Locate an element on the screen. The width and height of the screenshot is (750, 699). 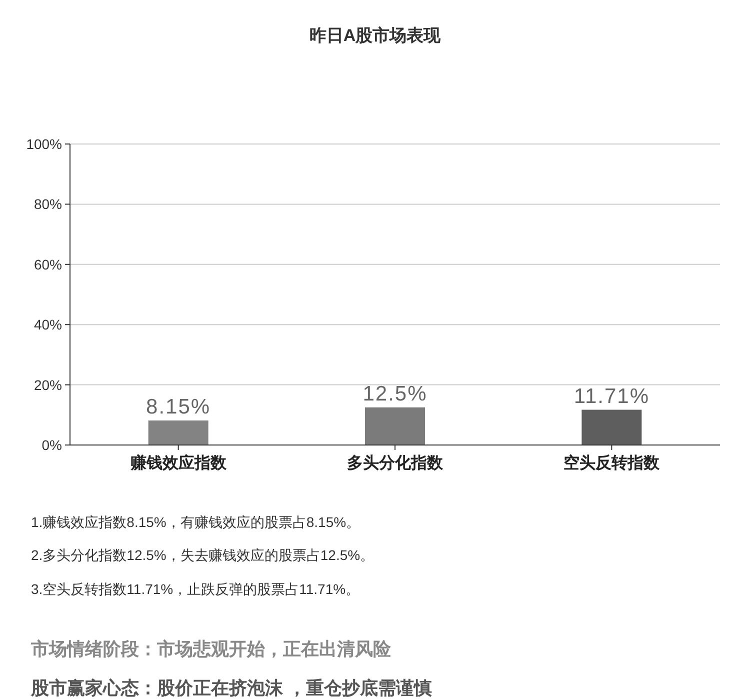
data-label: 12.5% is located at coordinates (395, 394).